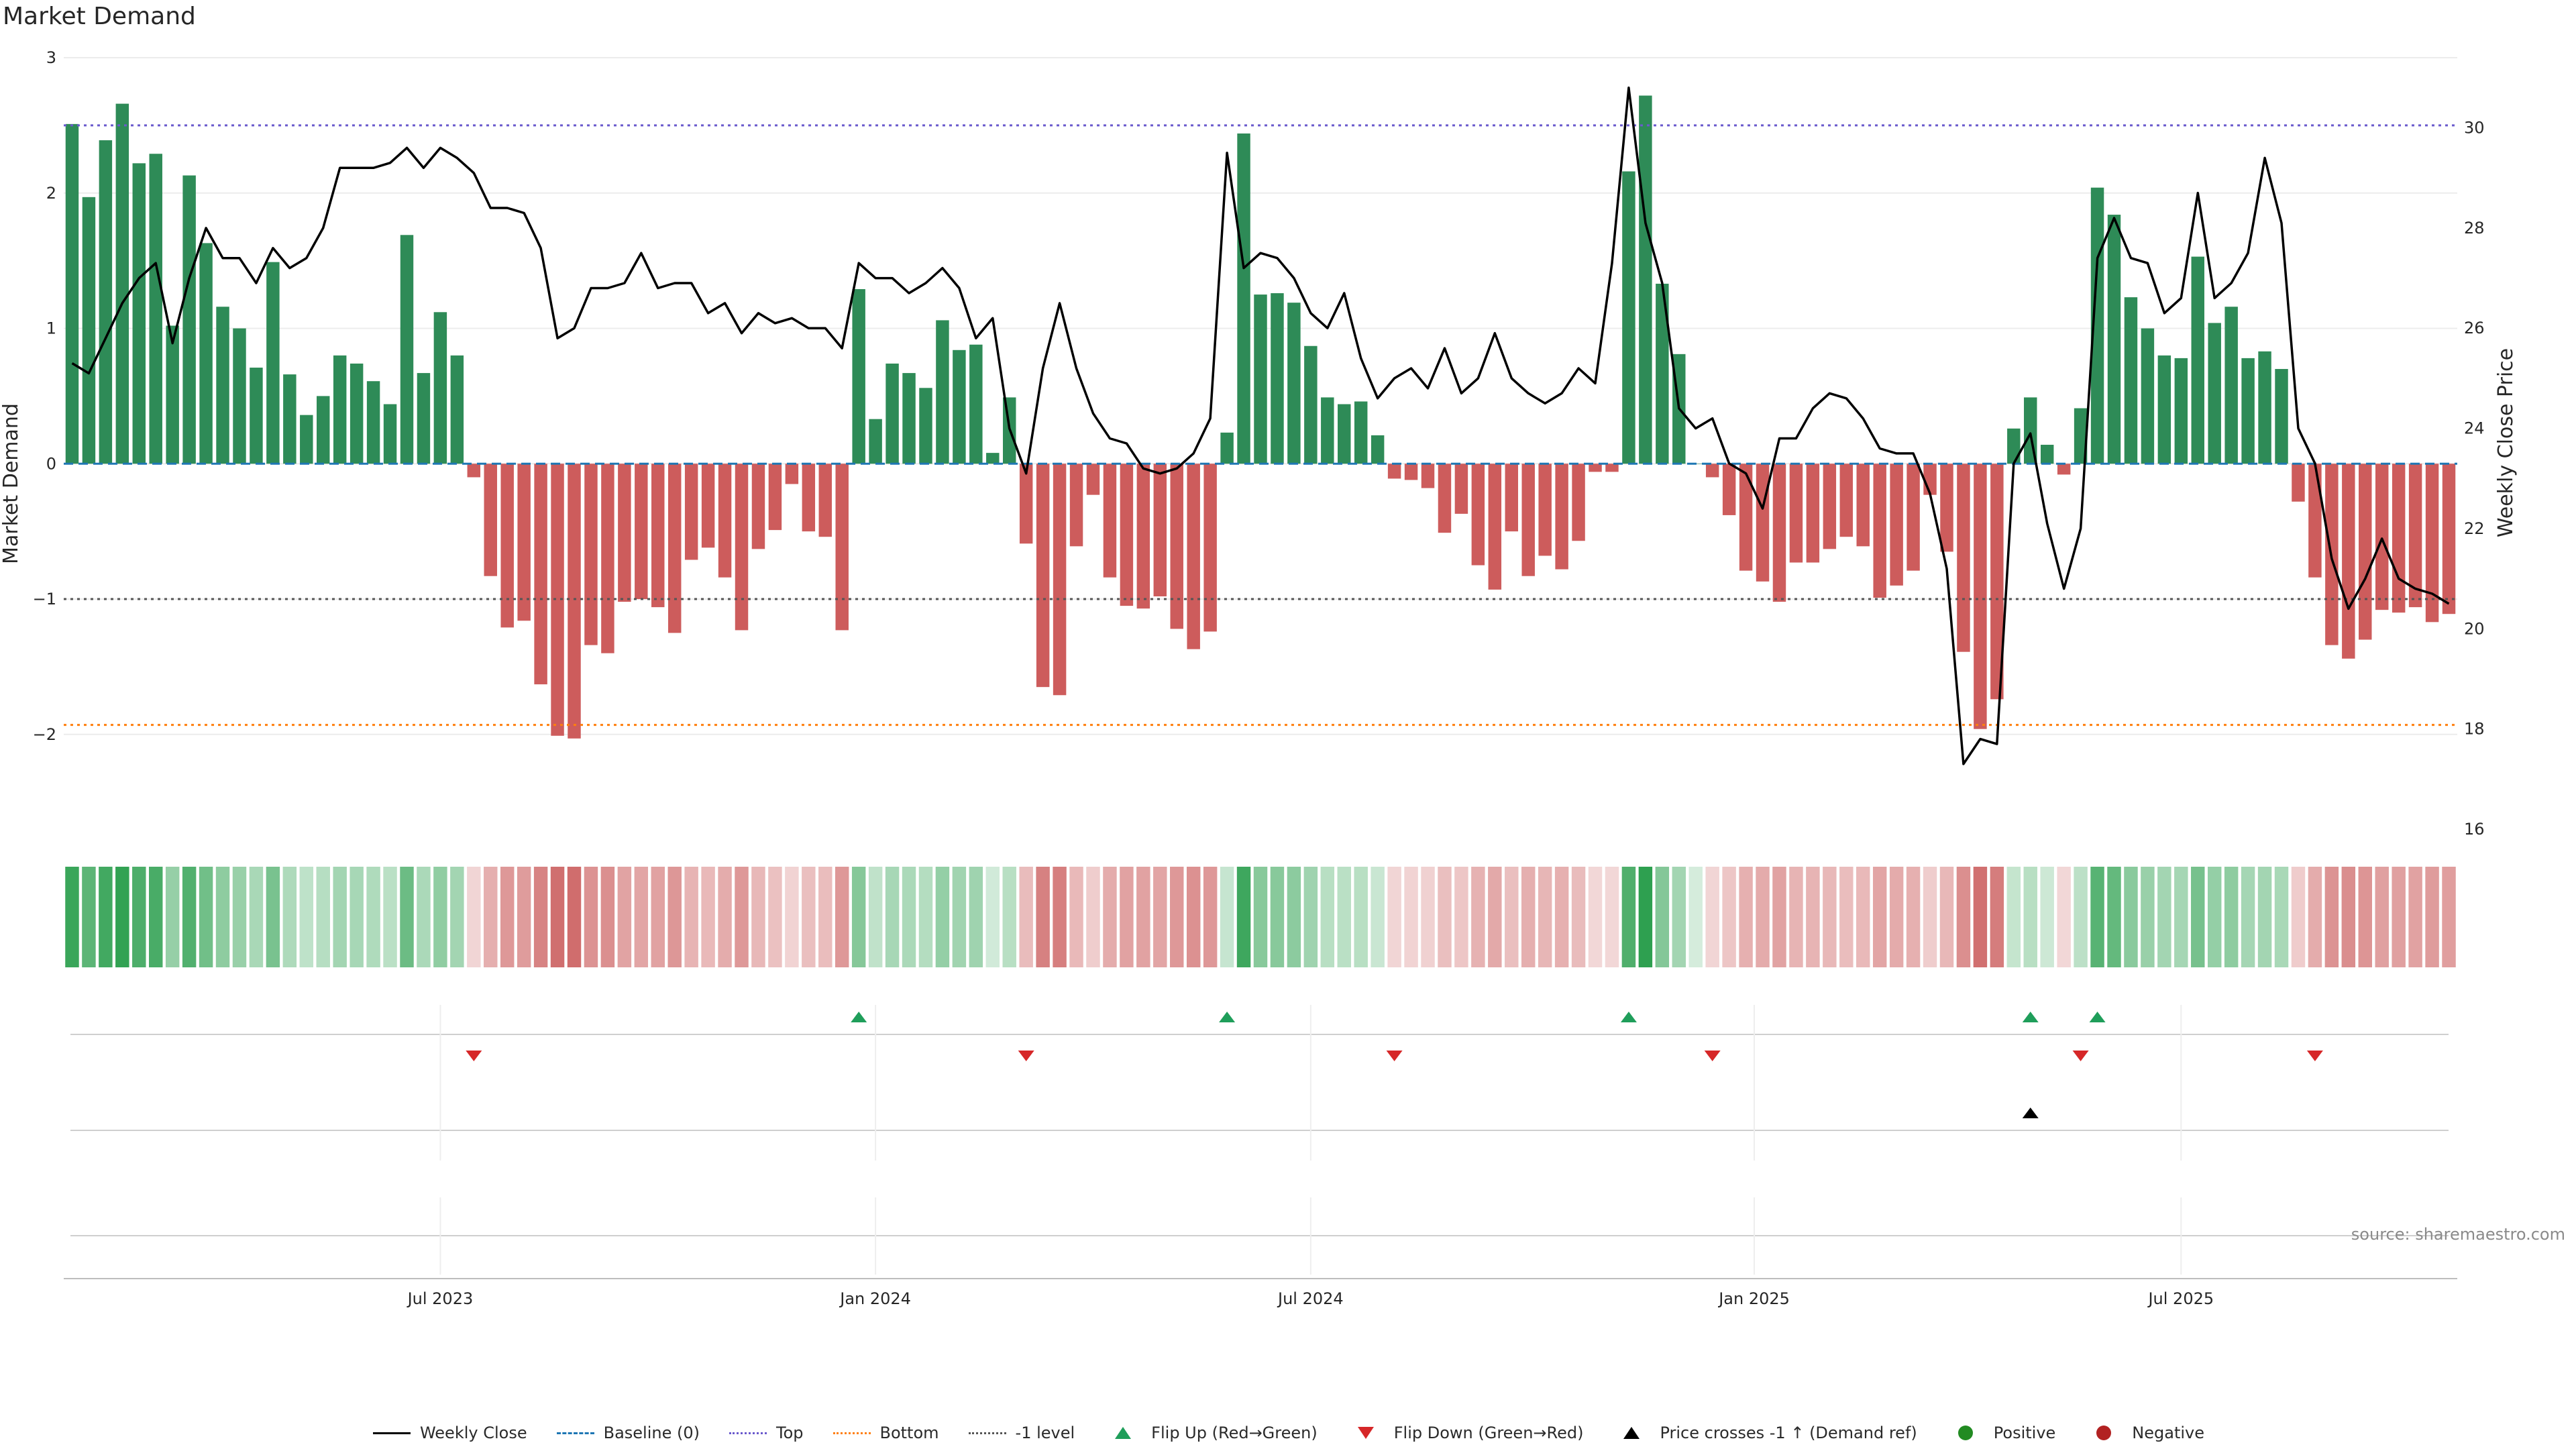 This screenshot has height=1449, width=2576. What do you see at coordinates (2474, 428) in the screenshot?
I see `y2-tick-label: 24` at bounding box center [2474, 428].